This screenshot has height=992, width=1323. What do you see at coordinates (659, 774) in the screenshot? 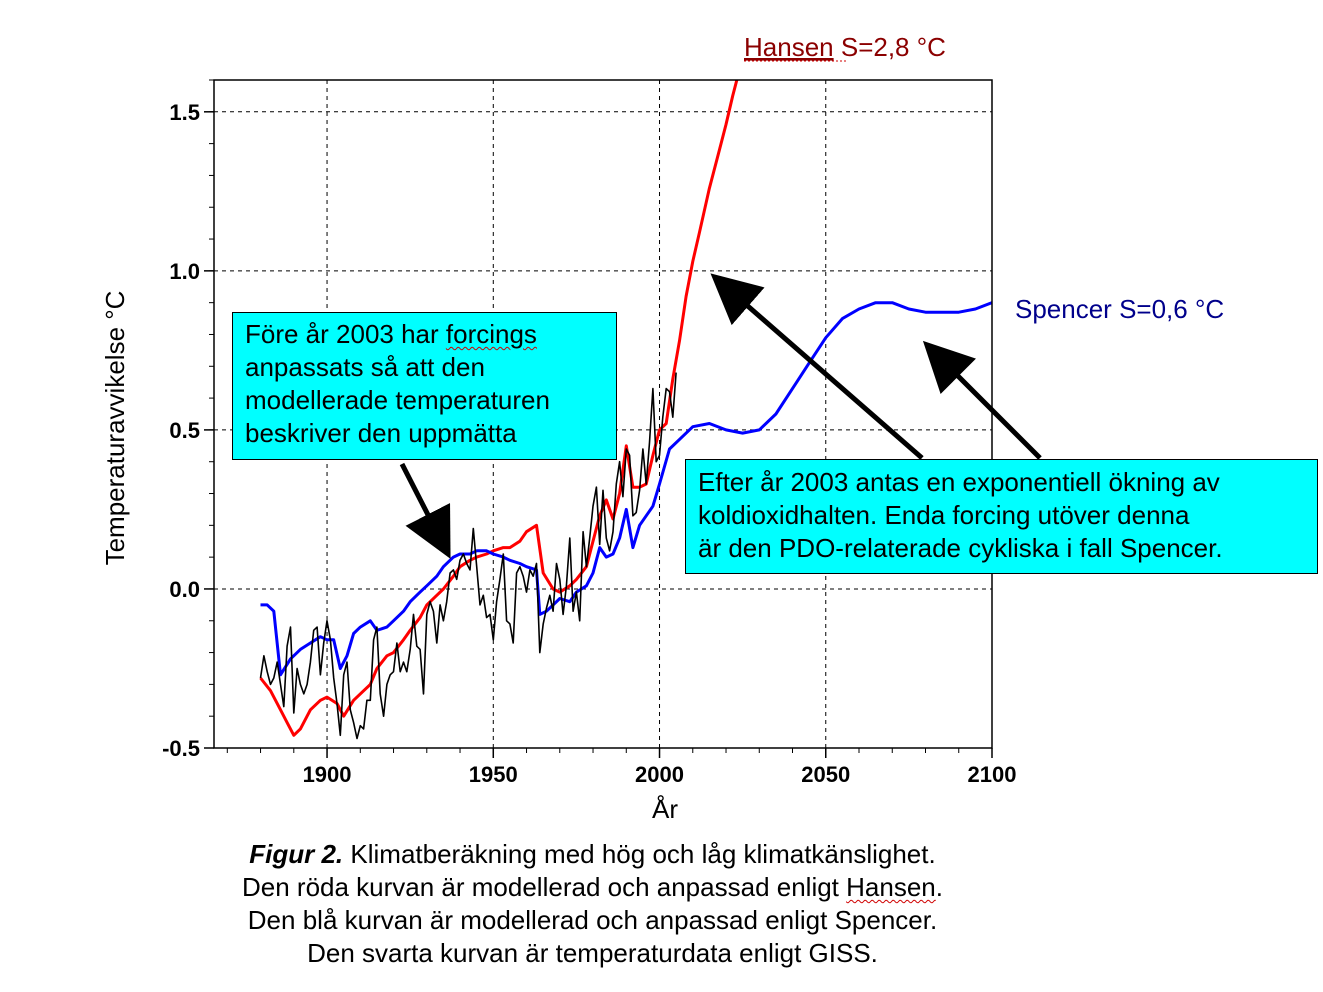
I see `x-tick-label: 2000` at bounding box center [659, 774].